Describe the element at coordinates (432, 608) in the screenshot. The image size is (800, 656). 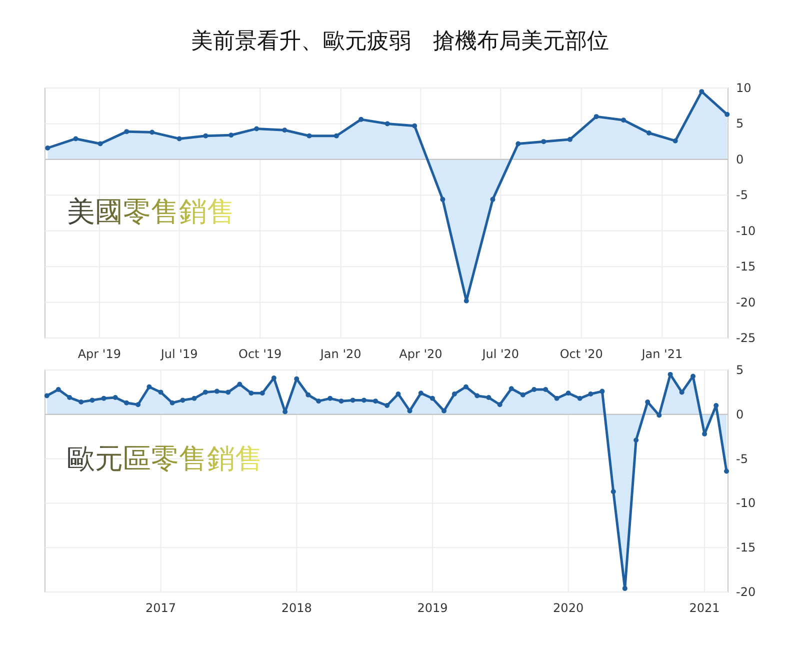
I see `x-tick-label: 2019` at that location.